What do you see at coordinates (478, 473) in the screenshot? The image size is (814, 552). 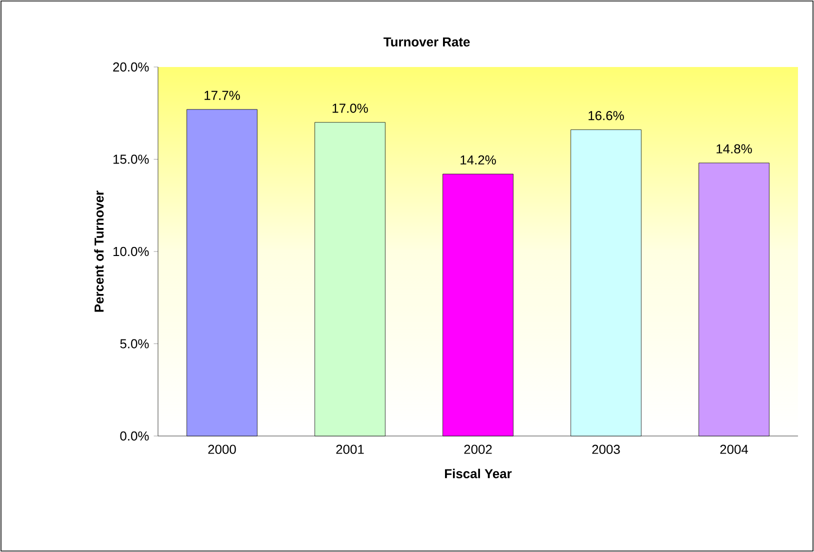 I see `x-axis-title: Fiscal Year` at bounding box center [478, 473].